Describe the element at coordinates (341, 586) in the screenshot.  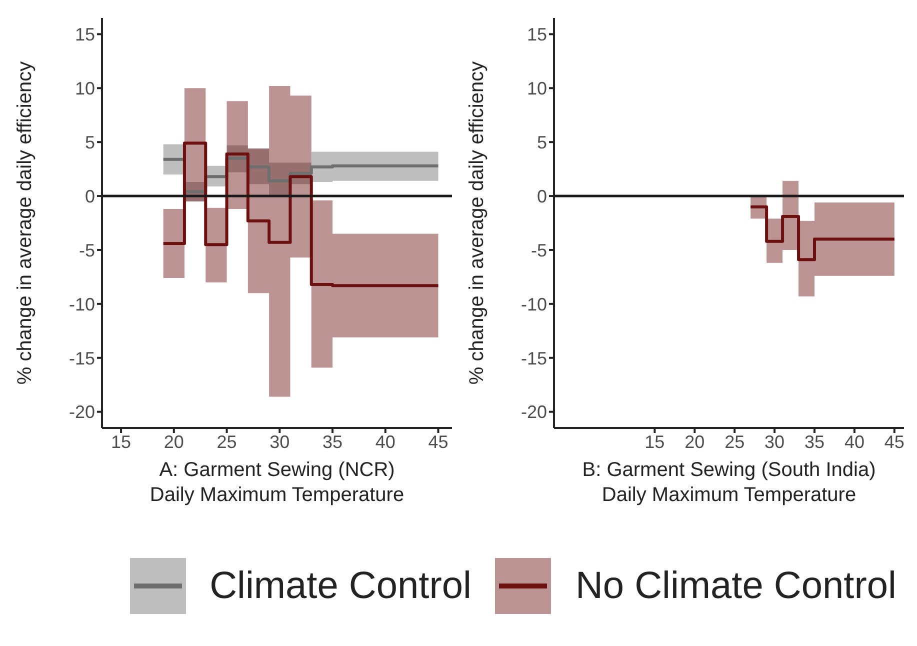
I see `legend-label: Climate Control` at that location.